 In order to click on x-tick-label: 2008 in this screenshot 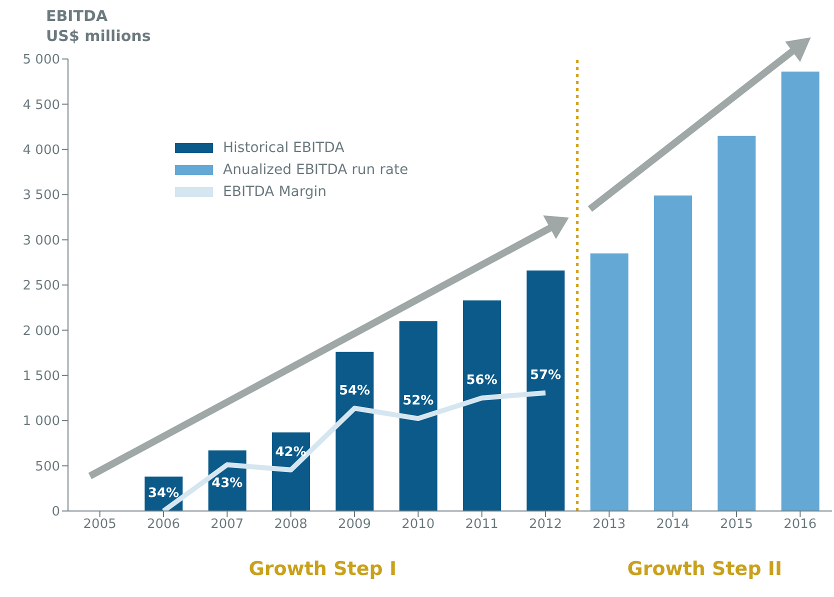, I will do `click(291, 524)`.